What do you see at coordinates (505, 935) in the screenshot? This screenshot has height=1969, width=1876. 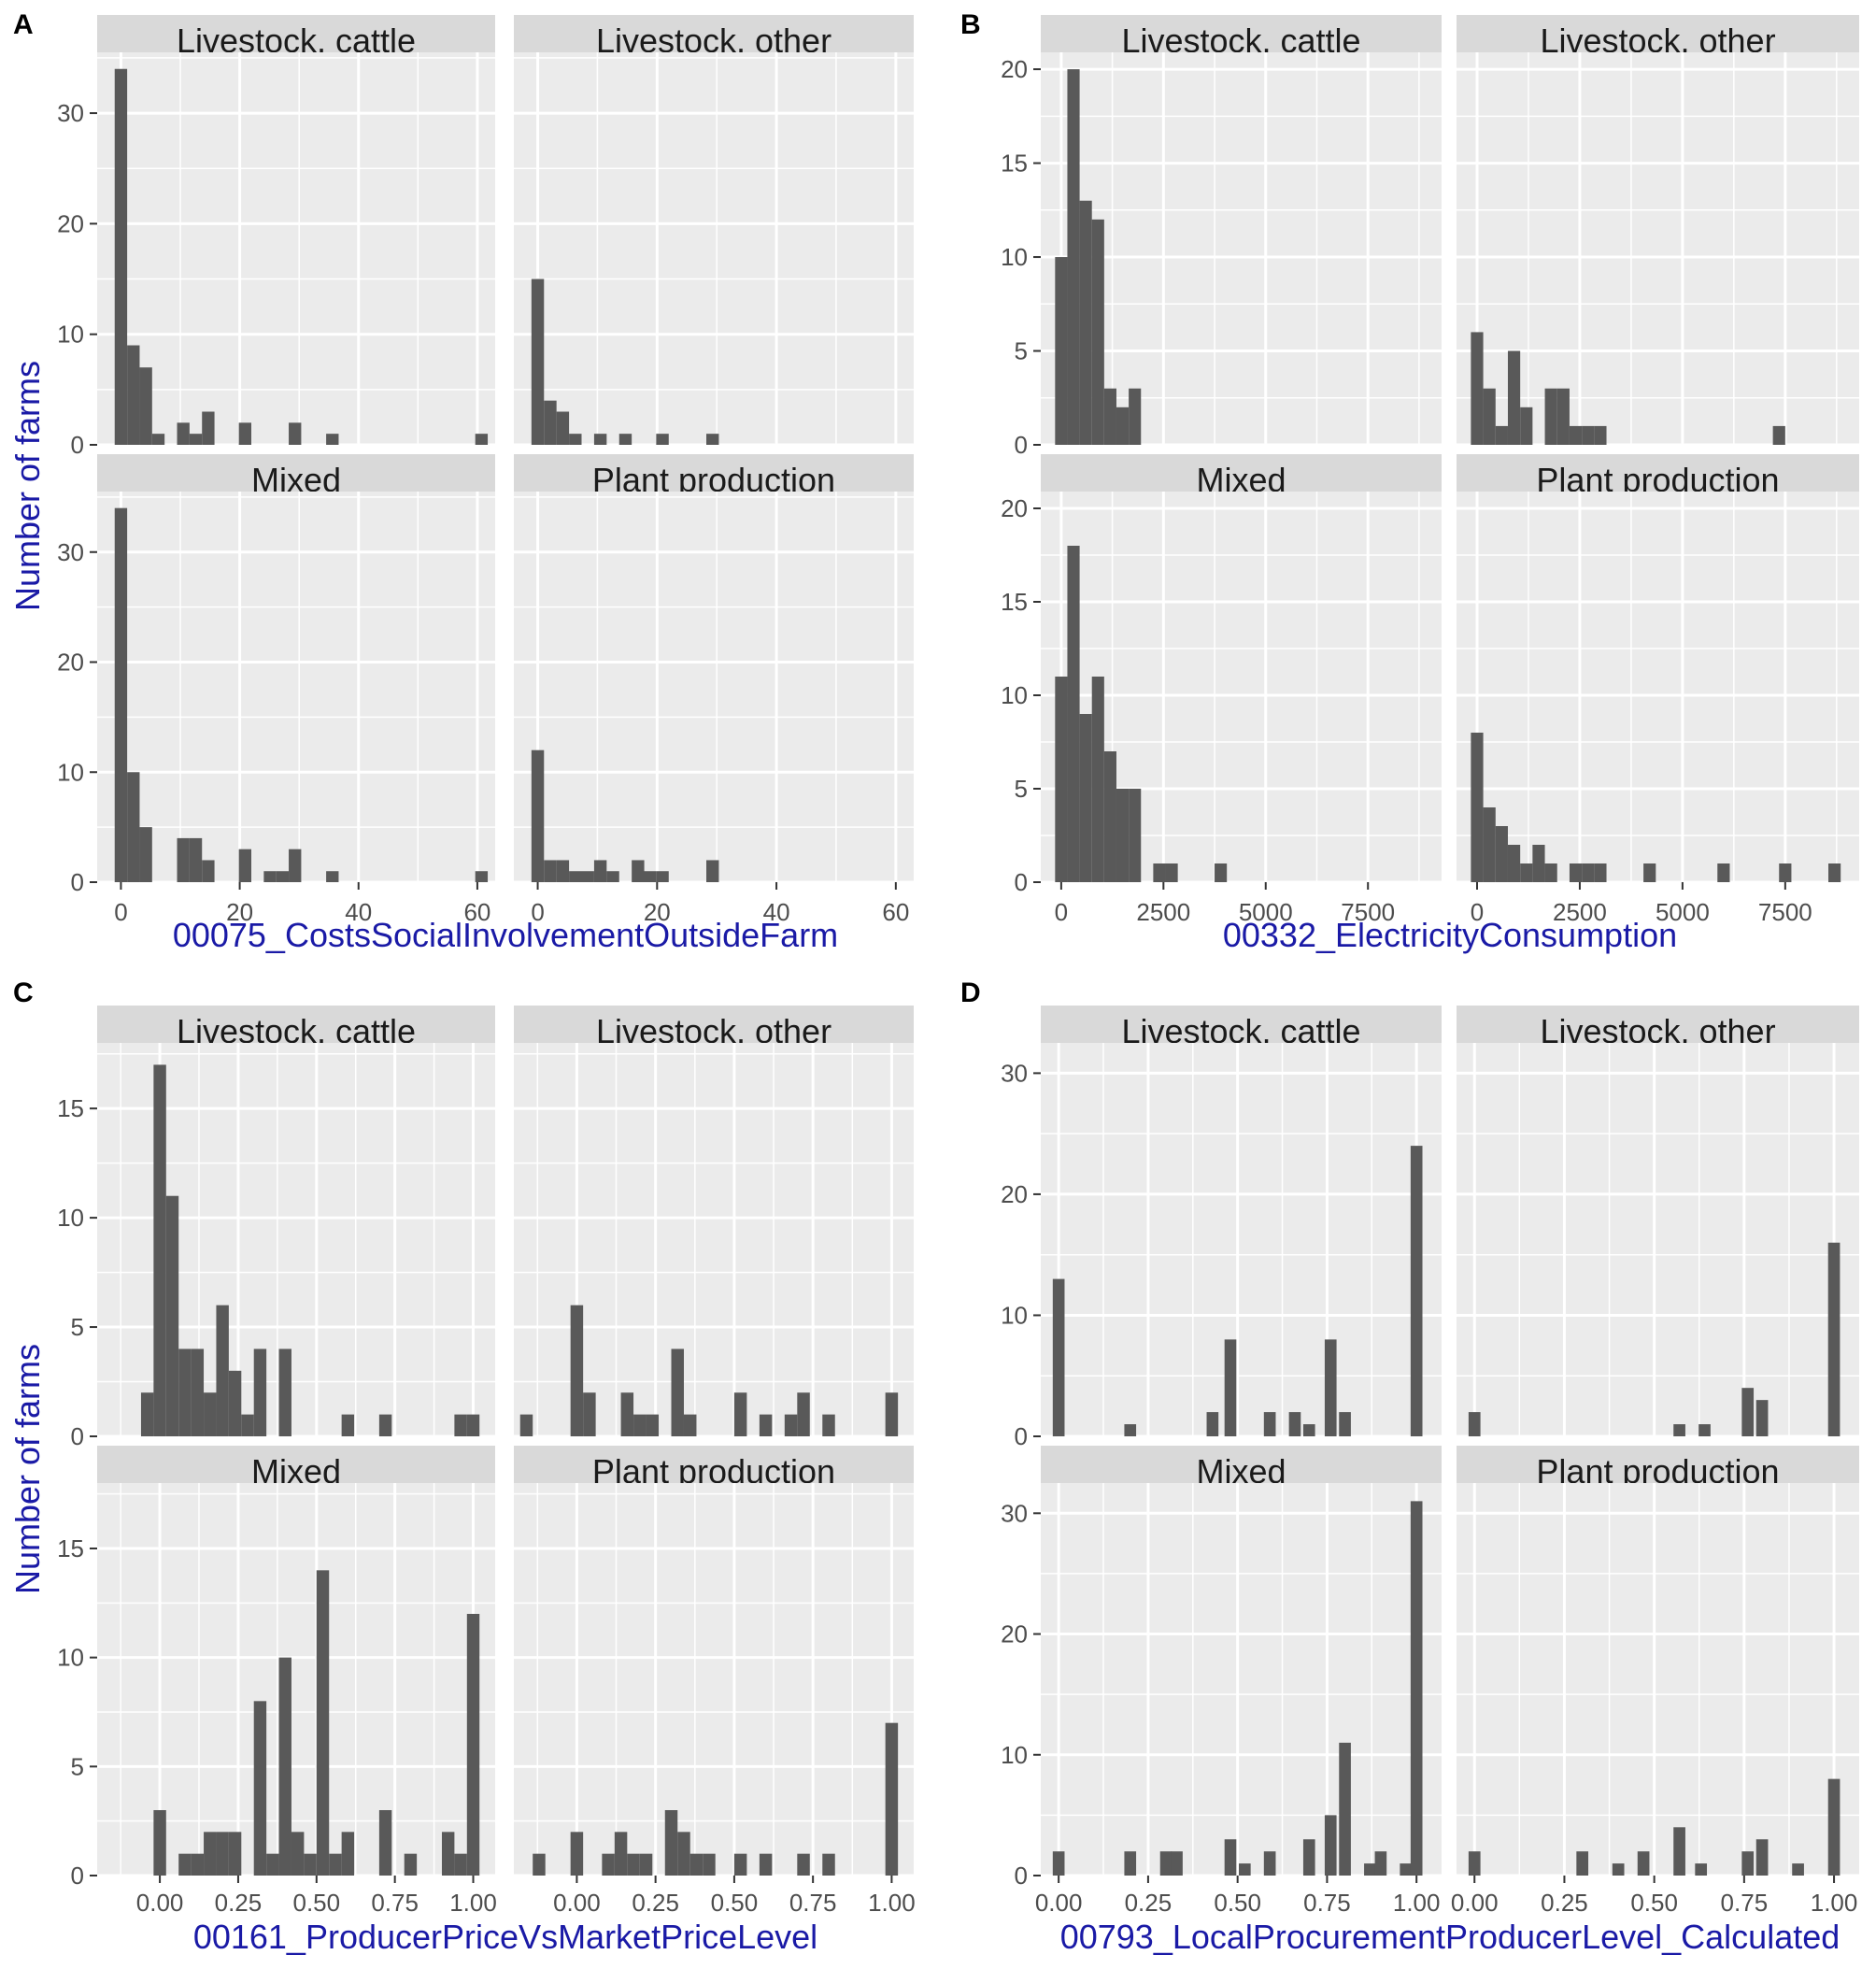 I see `x-axis-title: 00075_CostsSocialInvolvementOutsideFarm` at bounding box center [505, 935].